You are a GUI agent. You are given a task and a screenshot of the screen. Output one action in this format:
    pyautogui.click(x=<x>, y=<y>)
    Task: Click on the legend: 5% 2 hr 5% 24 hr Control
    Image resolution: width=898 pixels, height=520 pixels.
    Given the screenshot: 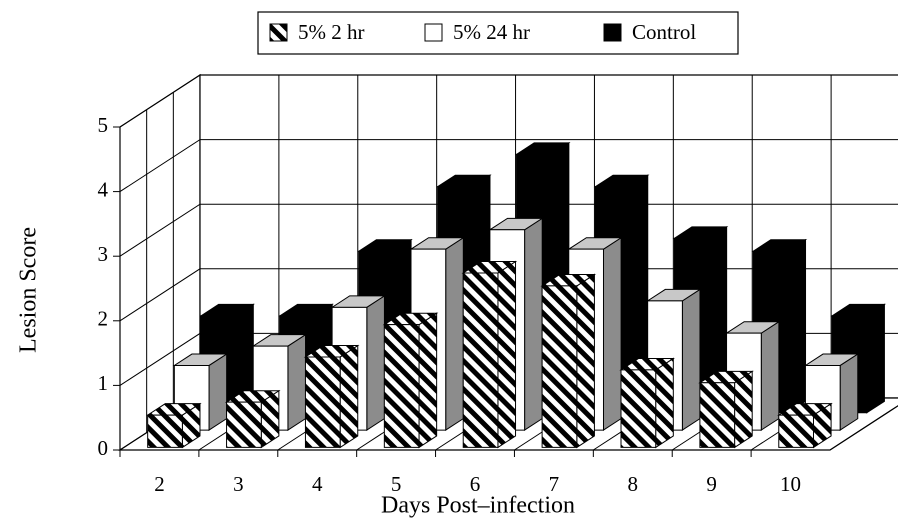 What is the action you would take?
    pyautogui.click(x=482, y=32)
    